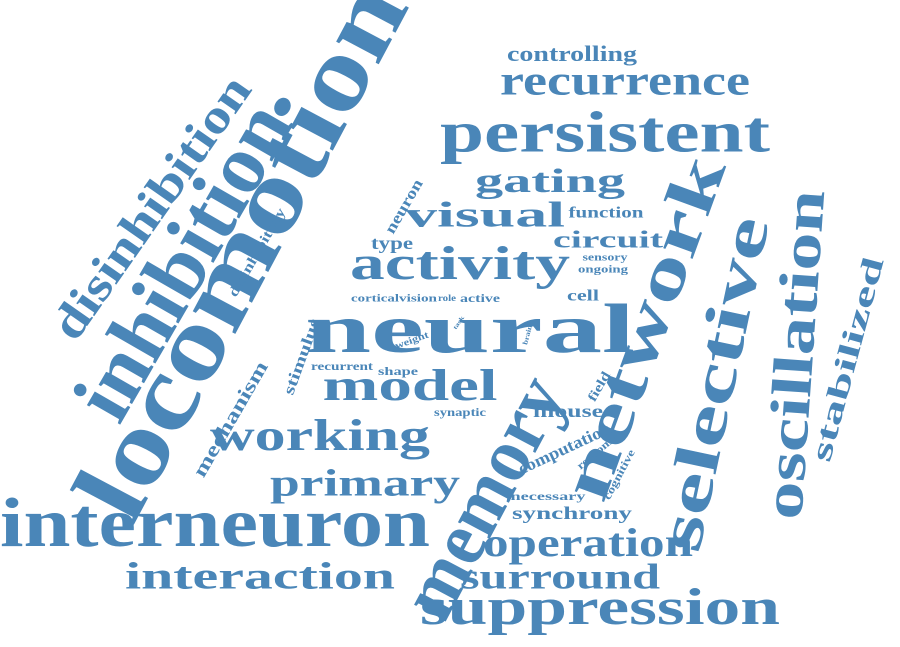  What do you see at coordinates (560, 576) in the screenshot?
I see `word-surround: surround` at bounding box center [560, 576].